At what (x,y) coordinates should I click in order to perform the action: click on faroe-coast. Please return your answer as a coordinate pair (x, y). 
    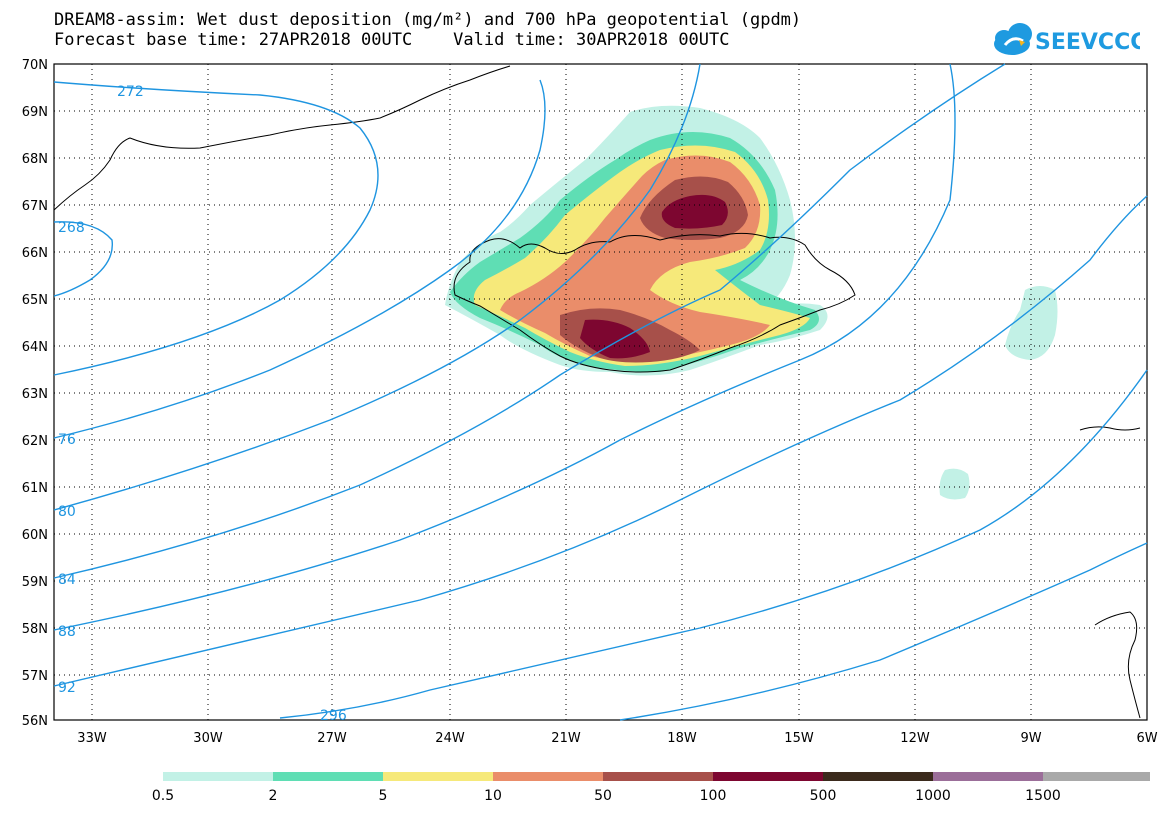
    Looking at the image, I should click on (1110, 428).